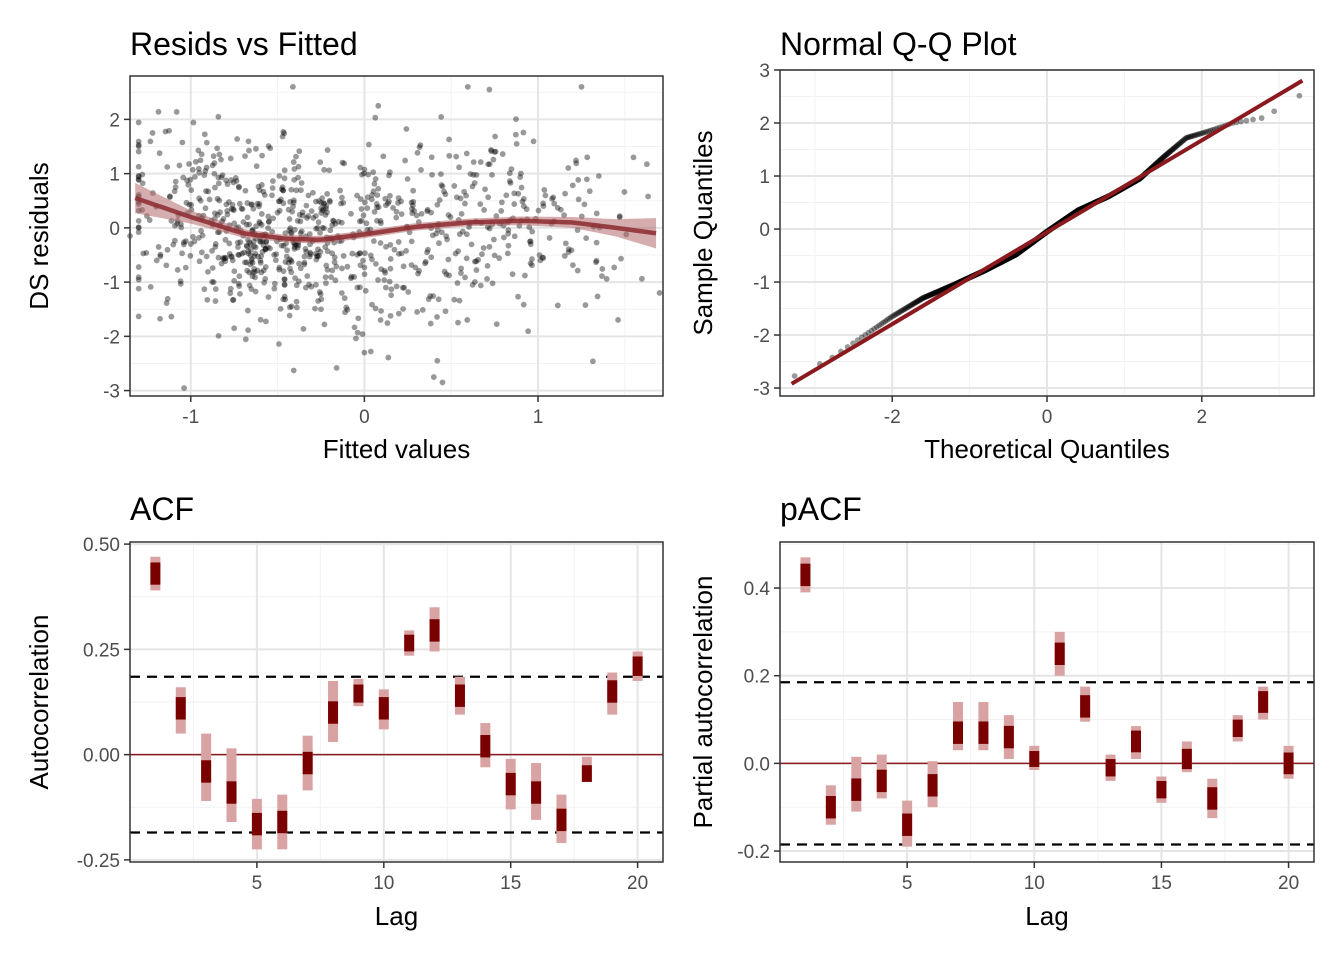  I want to click on plot-area, so click(1047, 702).